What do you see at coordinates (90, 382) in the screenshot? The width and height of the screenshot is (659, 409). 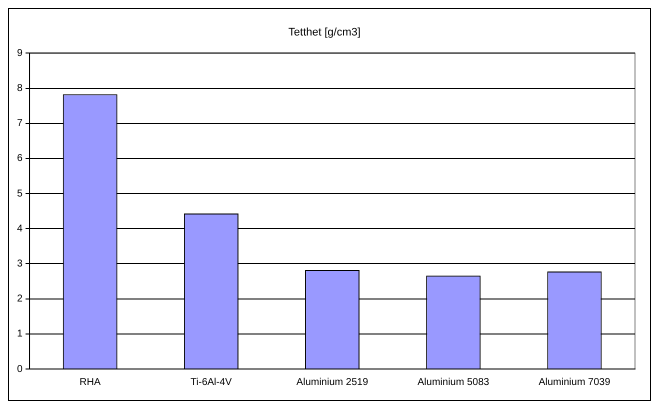 I see `x-tick-label: RHA` at bounding box center [90, 382].